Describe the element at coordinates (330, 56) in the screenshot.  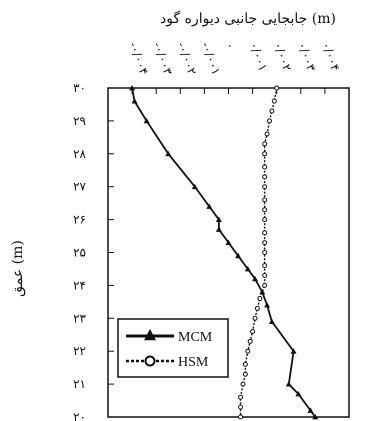
I see `x-tick-label: ۰/۰۰۴` at that location.